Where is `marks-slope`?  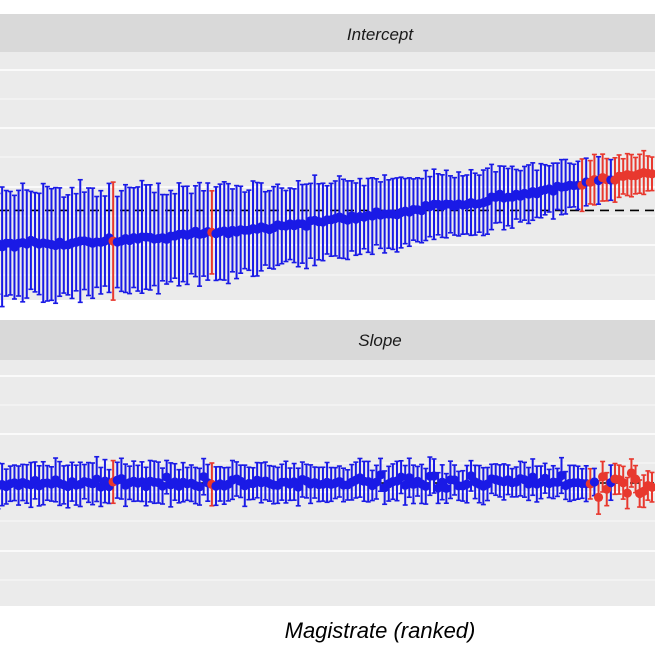 marks-slope is located at coordinates (327, 485).